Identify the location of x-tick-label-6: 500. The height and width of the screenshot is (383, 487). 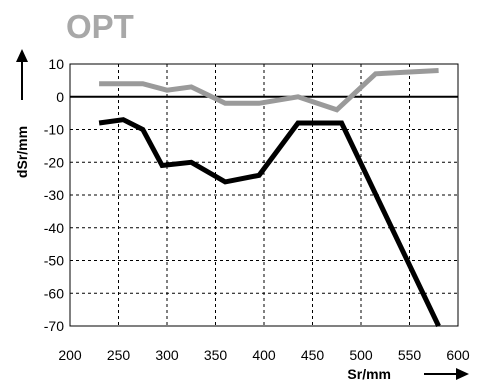
(361, 355).